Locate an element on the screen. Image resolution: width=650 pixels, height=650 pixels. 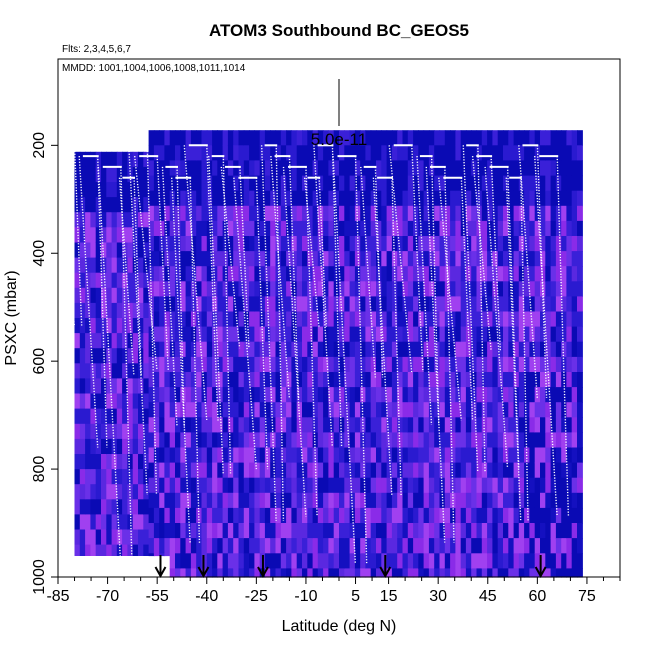
profile-ascent is located at coordinates (88, 302).